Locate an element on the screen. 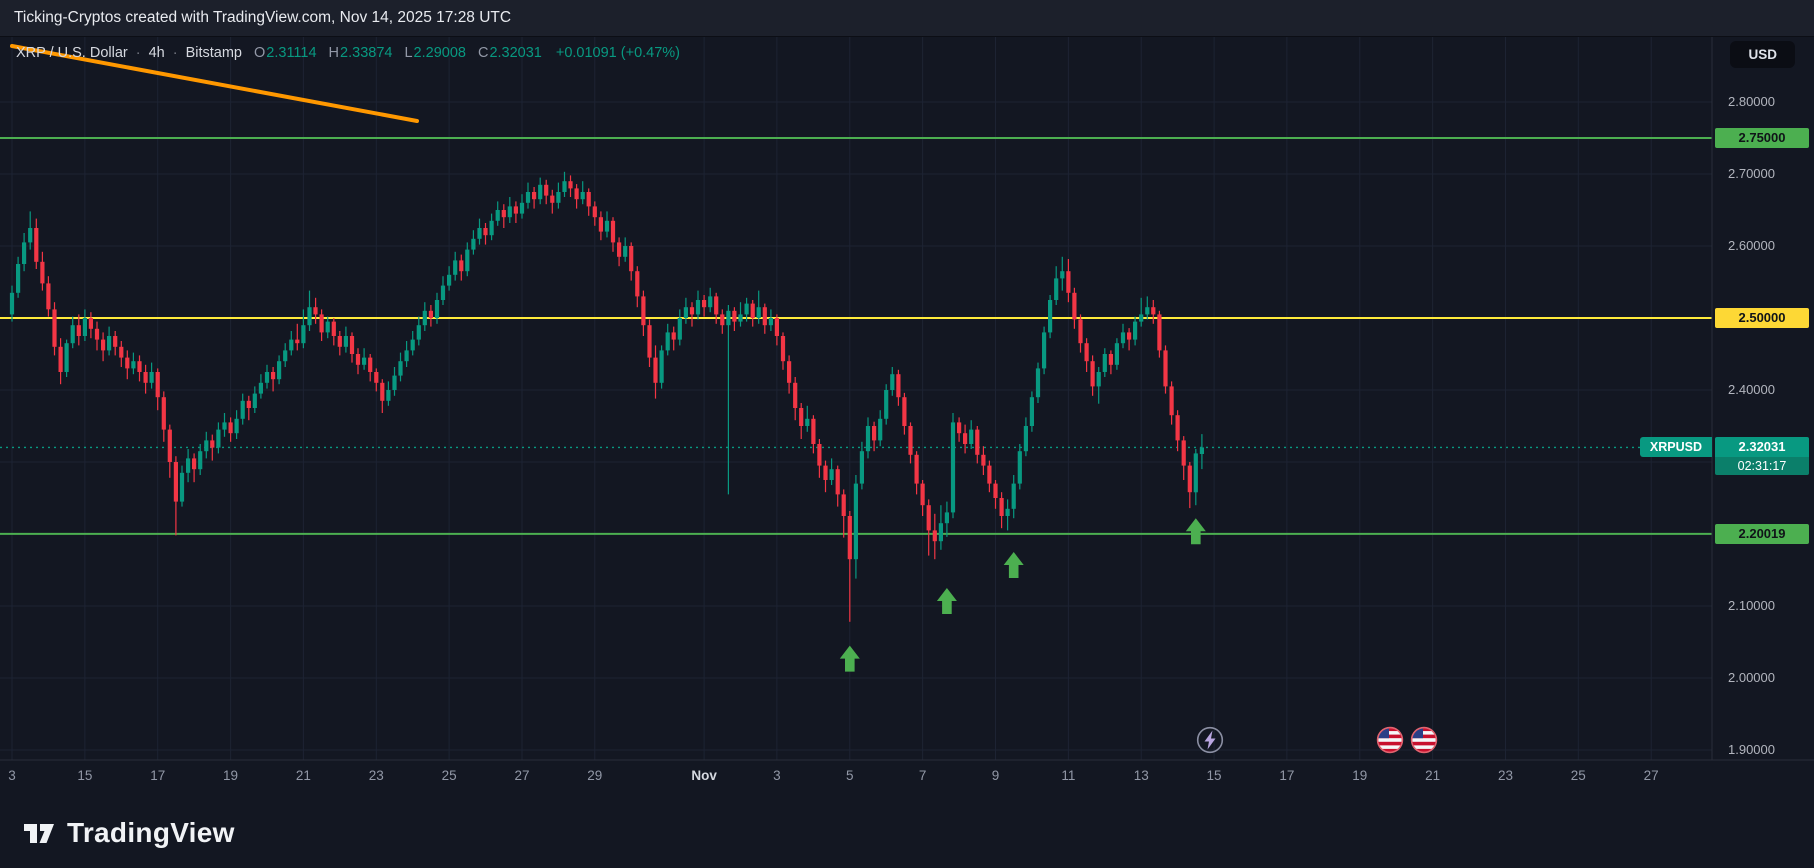 The width and height of the screenshot is (1814, 868). time-axis-label: 29 is located at coordinates (595, 775).